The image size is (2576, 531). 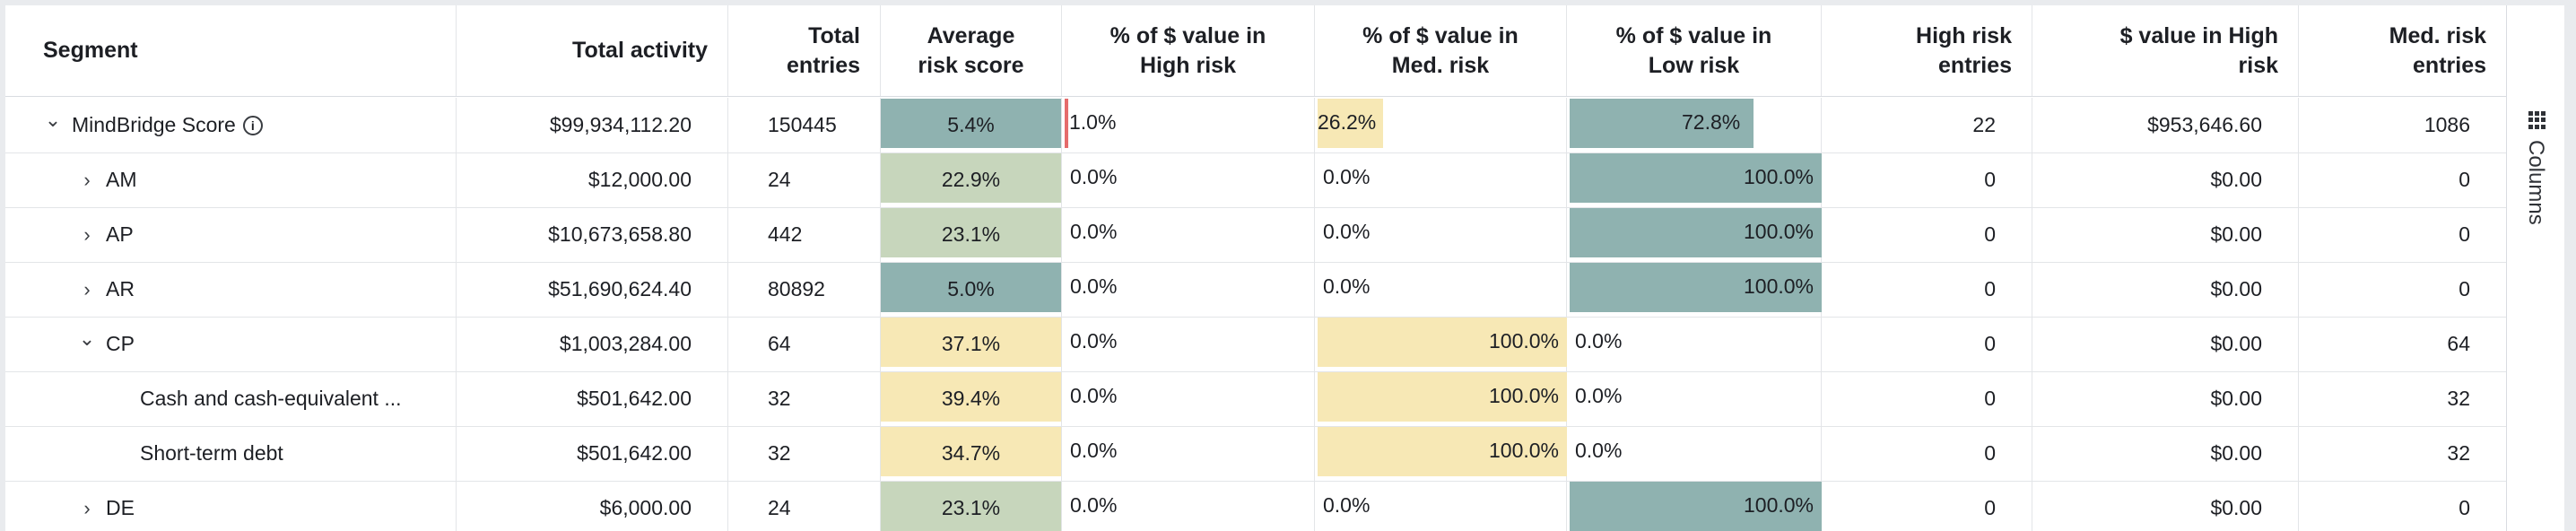 I want to click on cell-med-entries: 0, so click(x=2402, y=234).